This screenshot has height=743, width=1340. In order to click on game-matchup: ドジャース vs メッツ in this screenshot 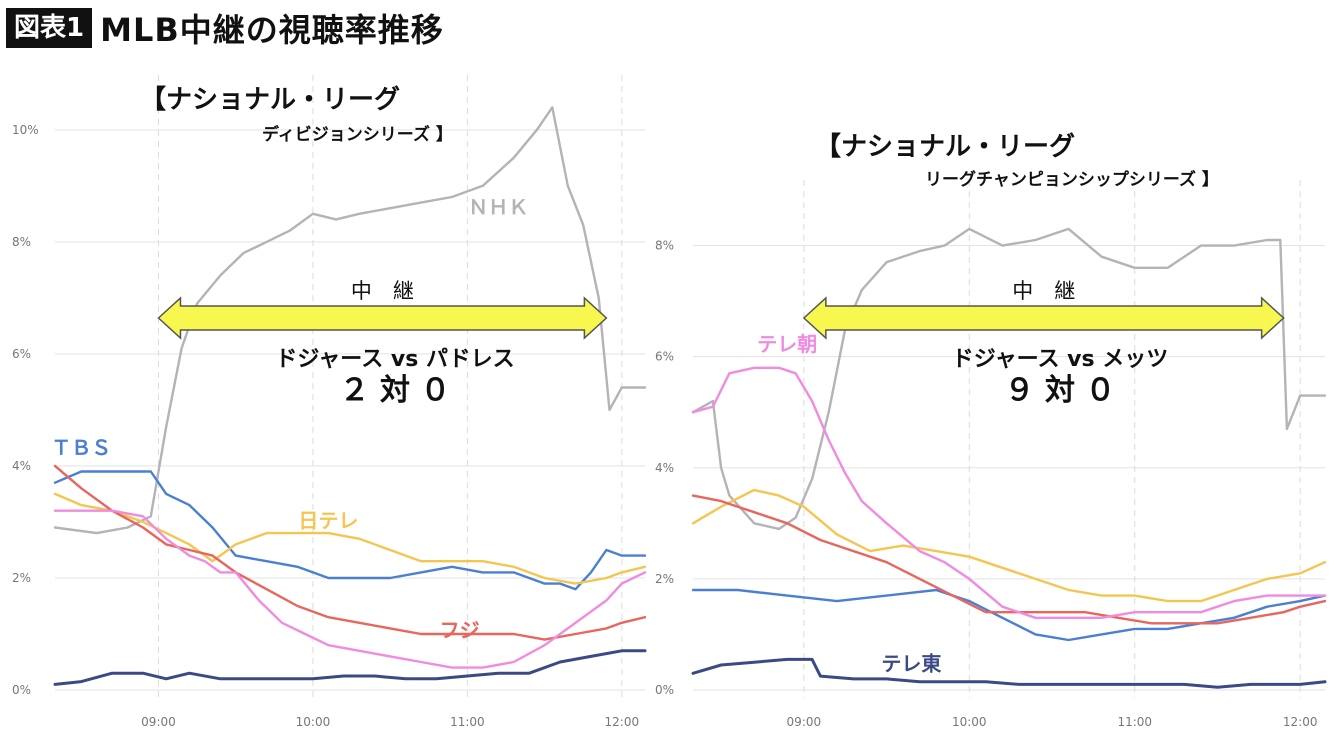, I will do `click(1060, 359)`.